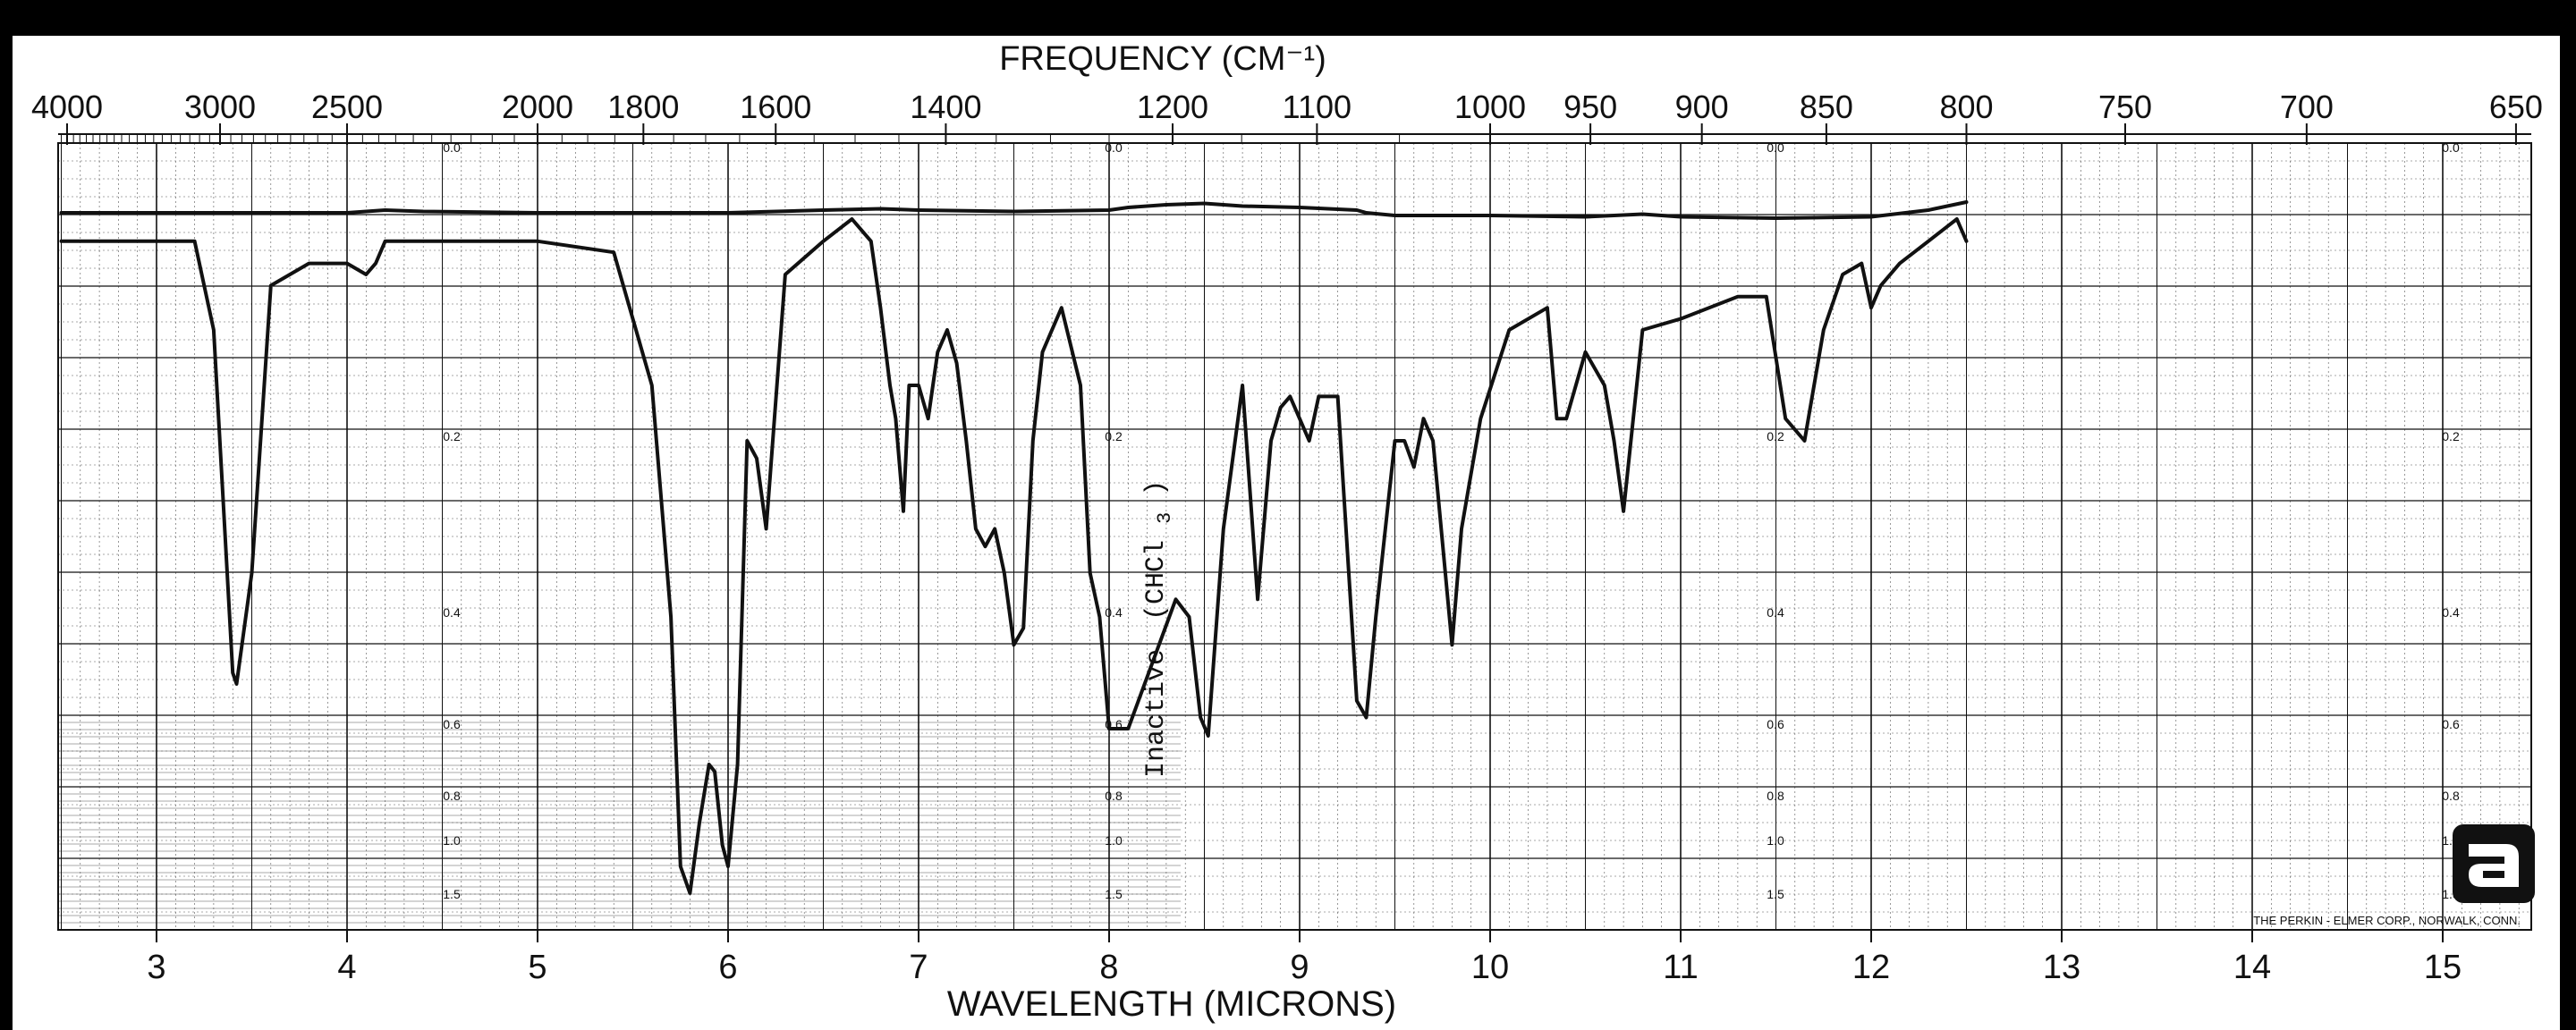 This screenshot has height=1030, width=2576. What do you see at coordinates (1172, 107) in the screenshot?
I see `top-tick-label: 1200` at bounding box center [1172, 107].